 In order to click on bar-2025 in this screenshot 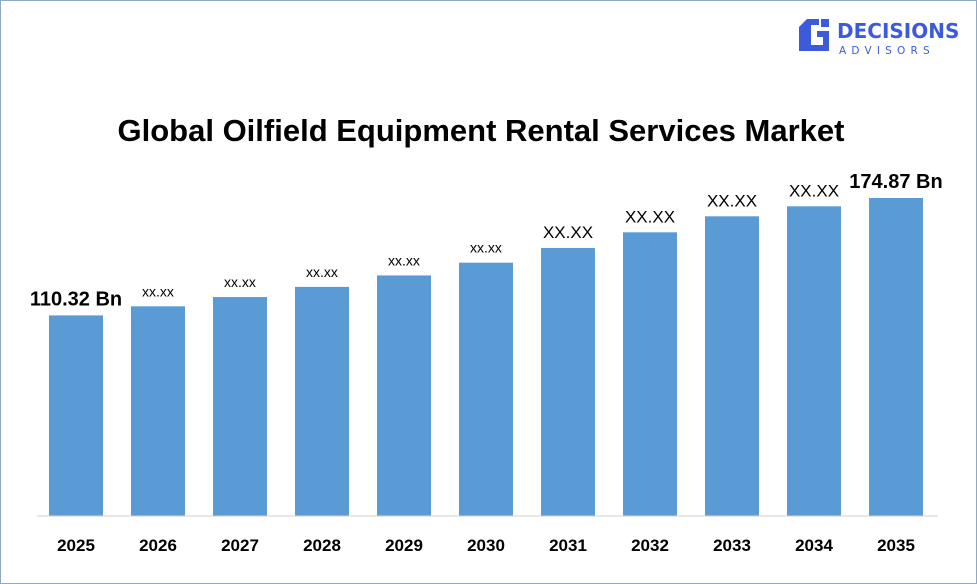, I will do `click(76, 415)`.